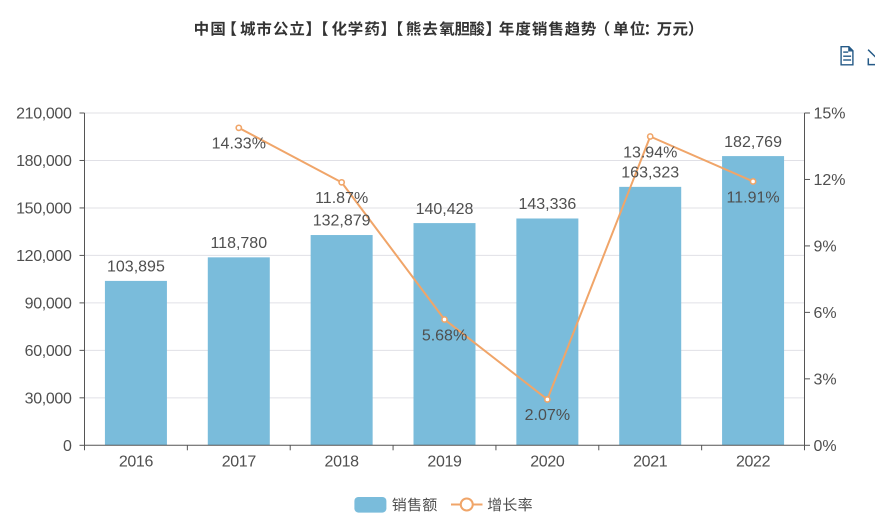 This screenshot has width=875, height=528. I want to click on svg-text: 60,000, so click(48, 351).